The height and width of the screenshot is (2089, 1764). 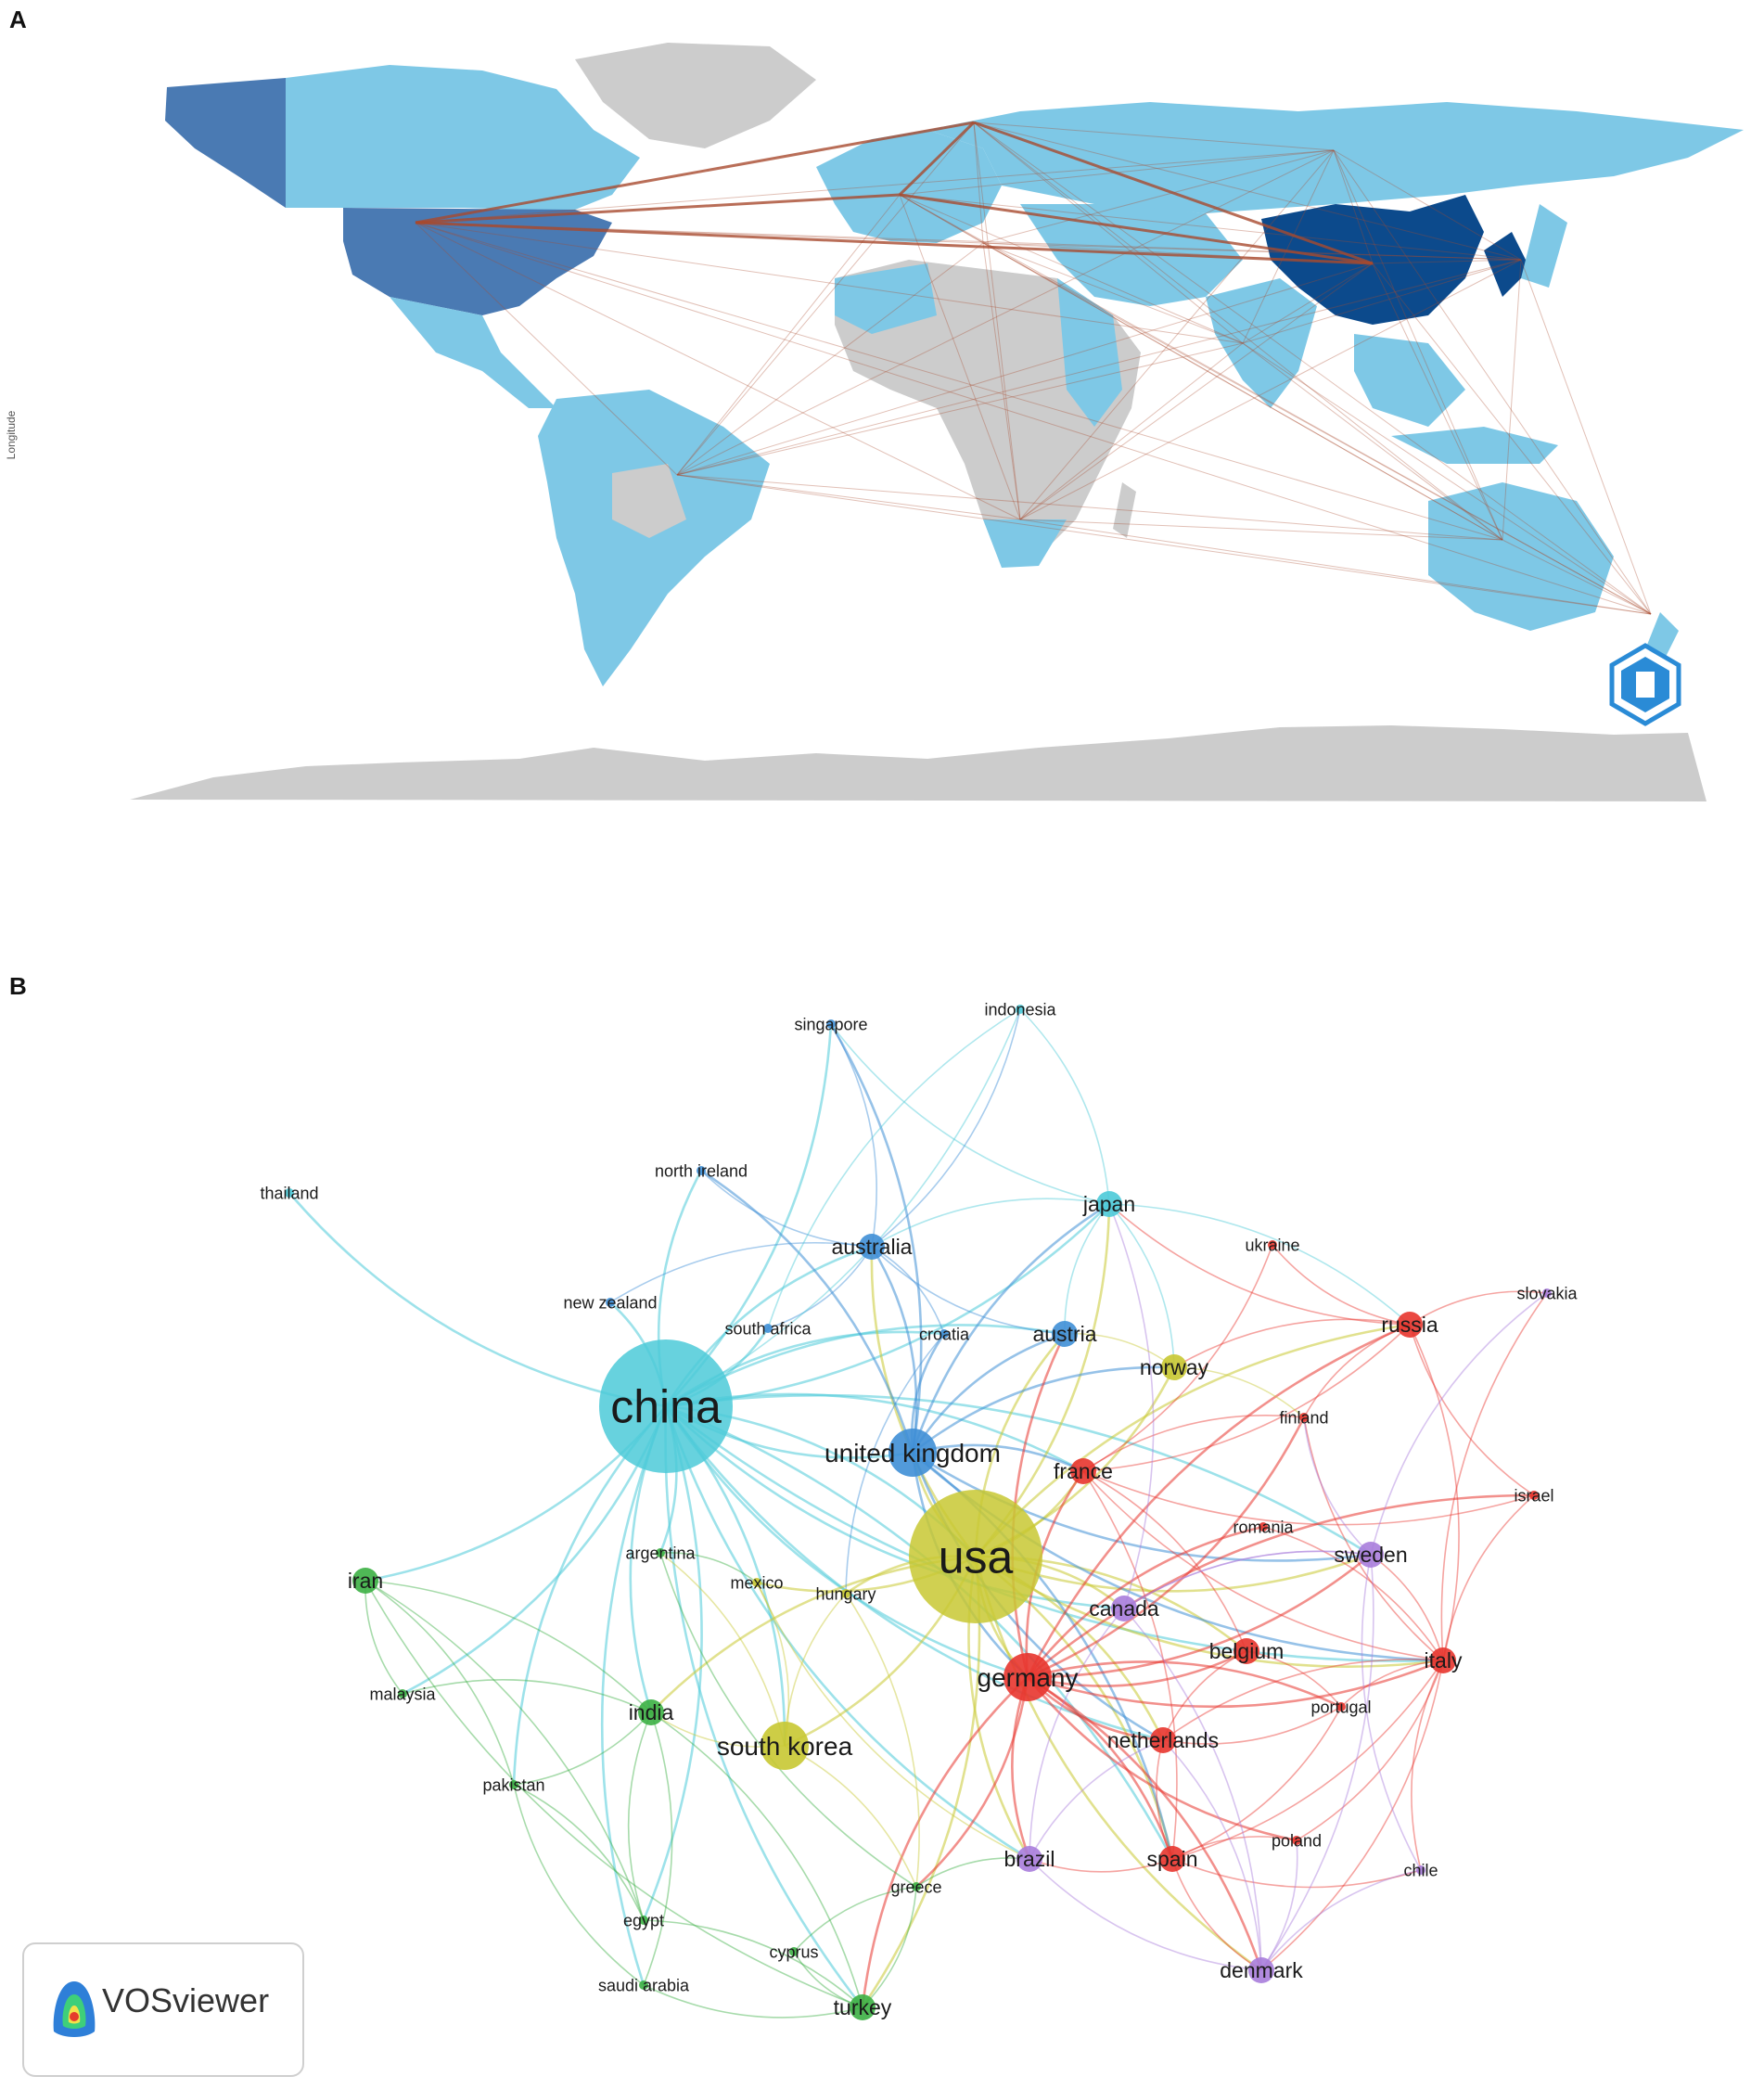 I want to click on node-mexico, so click(x=756, y=1582).